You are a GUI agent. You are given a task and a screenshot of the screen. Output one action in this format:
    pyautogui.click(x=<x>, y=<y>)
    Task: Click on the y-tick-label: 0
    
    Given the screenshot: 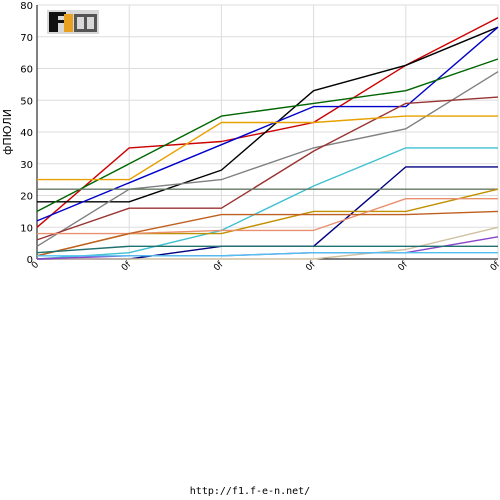 What is the action you would take?
    pyautogui.click(x=30, y=260)
    